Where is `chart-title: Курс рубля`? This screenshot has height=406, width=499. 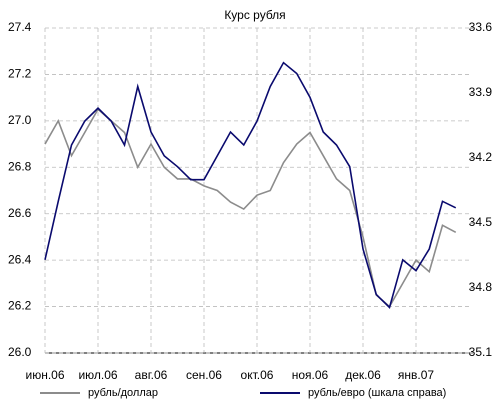 chart-title: Курс рубля is located at coordinates (254, 15).